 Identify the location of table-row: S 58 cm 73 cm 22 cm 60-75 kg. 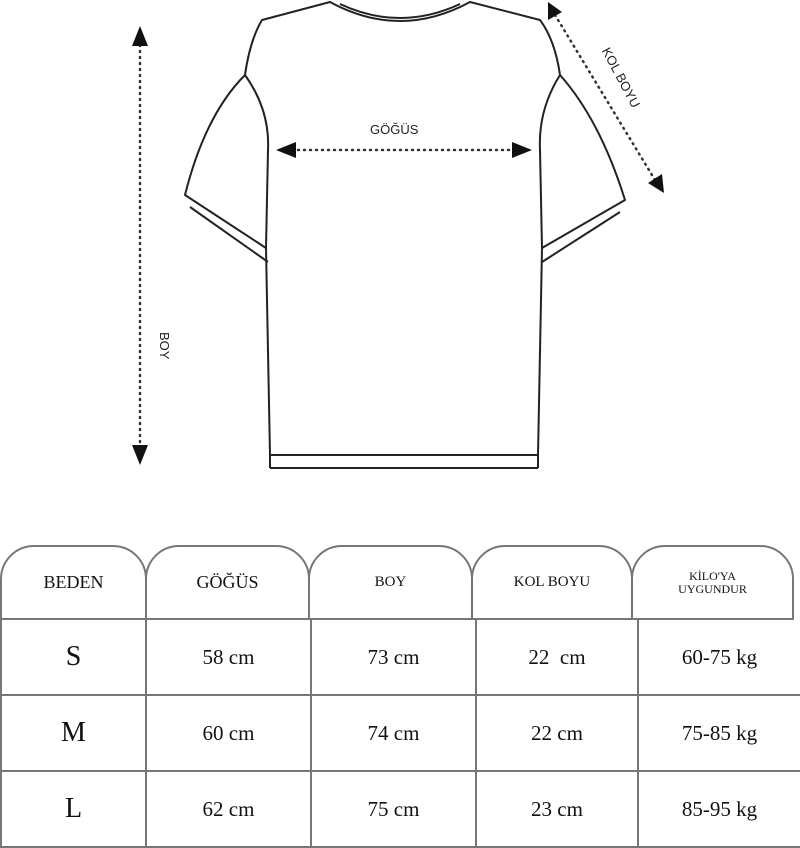
(400, 658).